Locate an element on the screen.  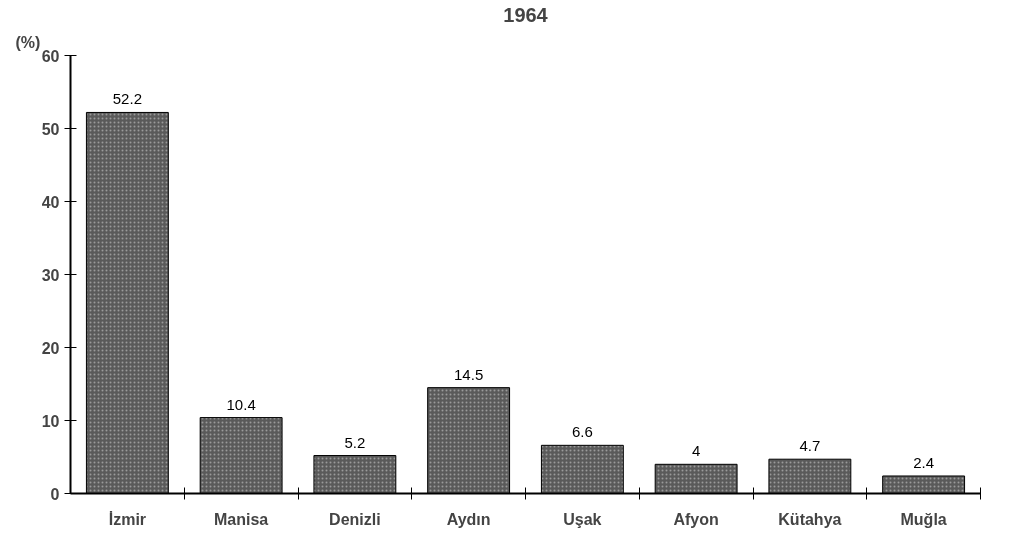
x-tick-label: Kütahya is located at coordinates (810, 519).